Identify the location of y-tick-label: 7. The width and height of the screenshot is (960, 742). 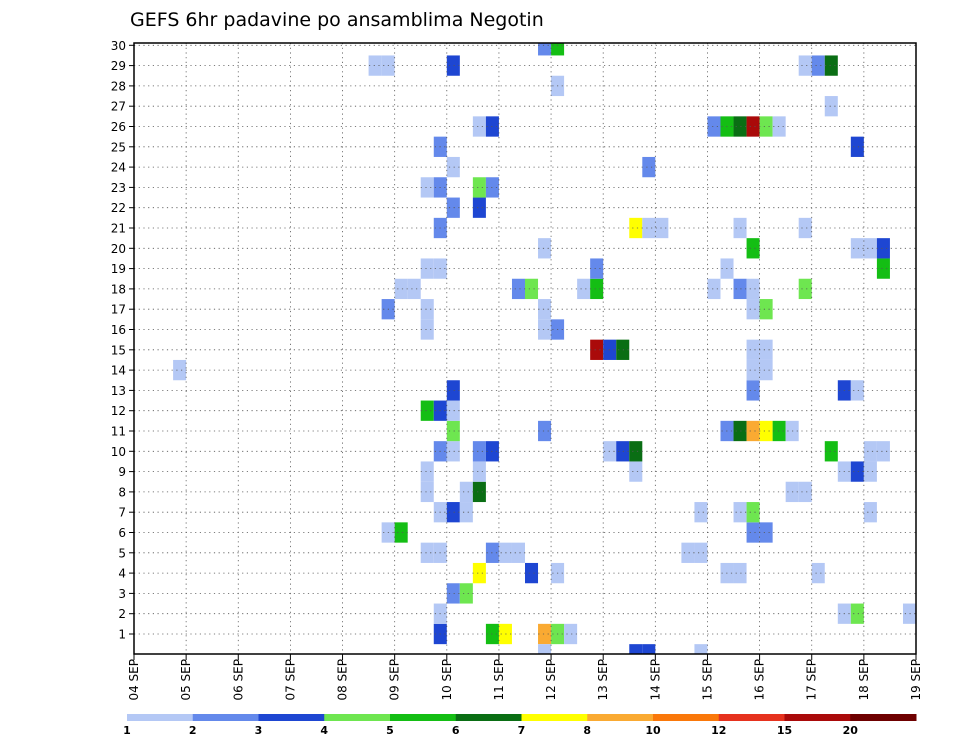
(122, 513).